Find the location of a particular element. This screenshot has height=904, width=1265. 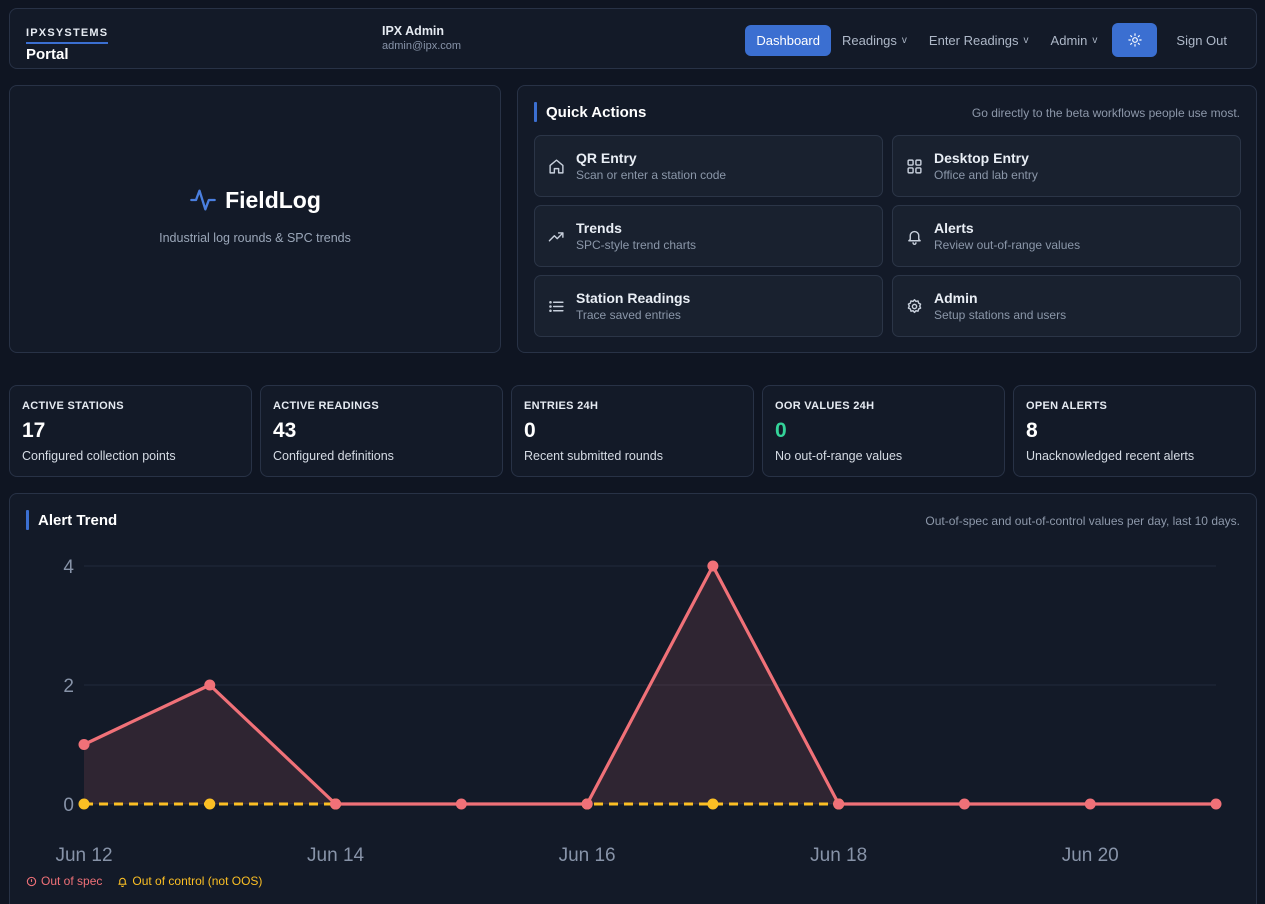

brand-company: IPXSYSTEMS is located at coordinates (67, 35).